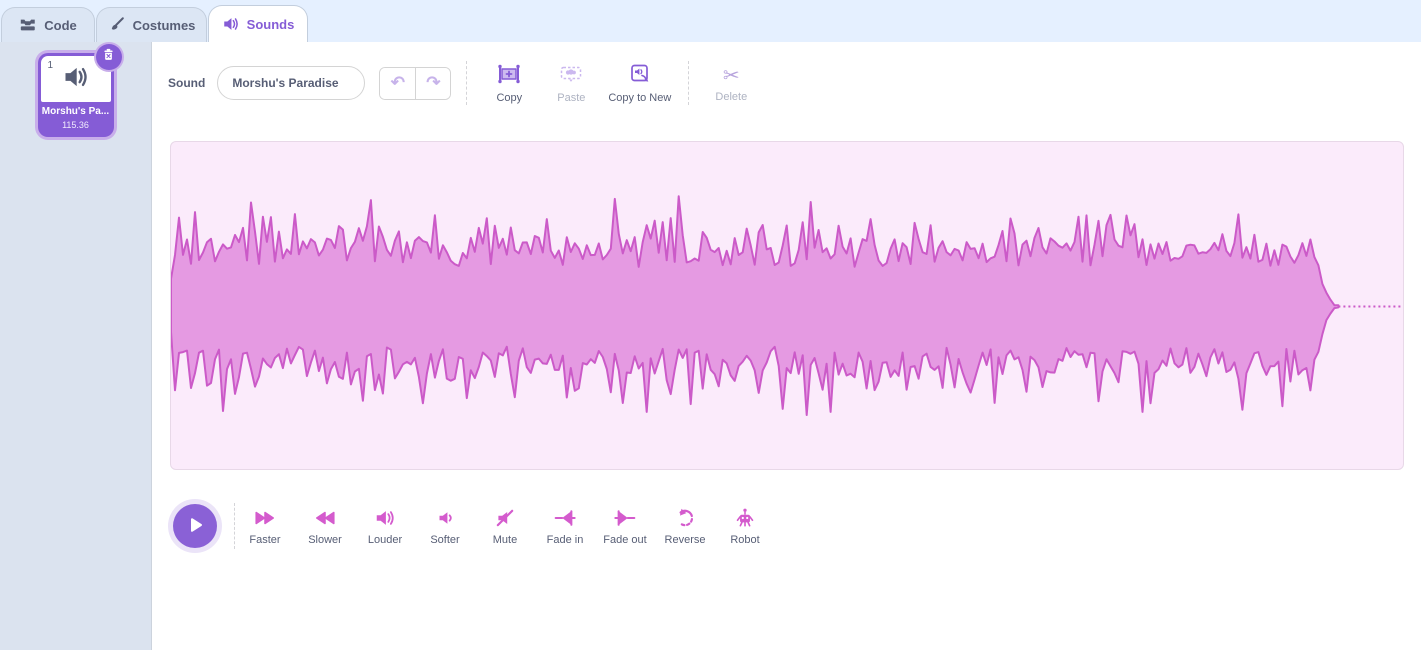  What do you see at coordinates (509, 98) in the screenshot?
I see `copy-label: Copy` at bounding box center [509, 98].